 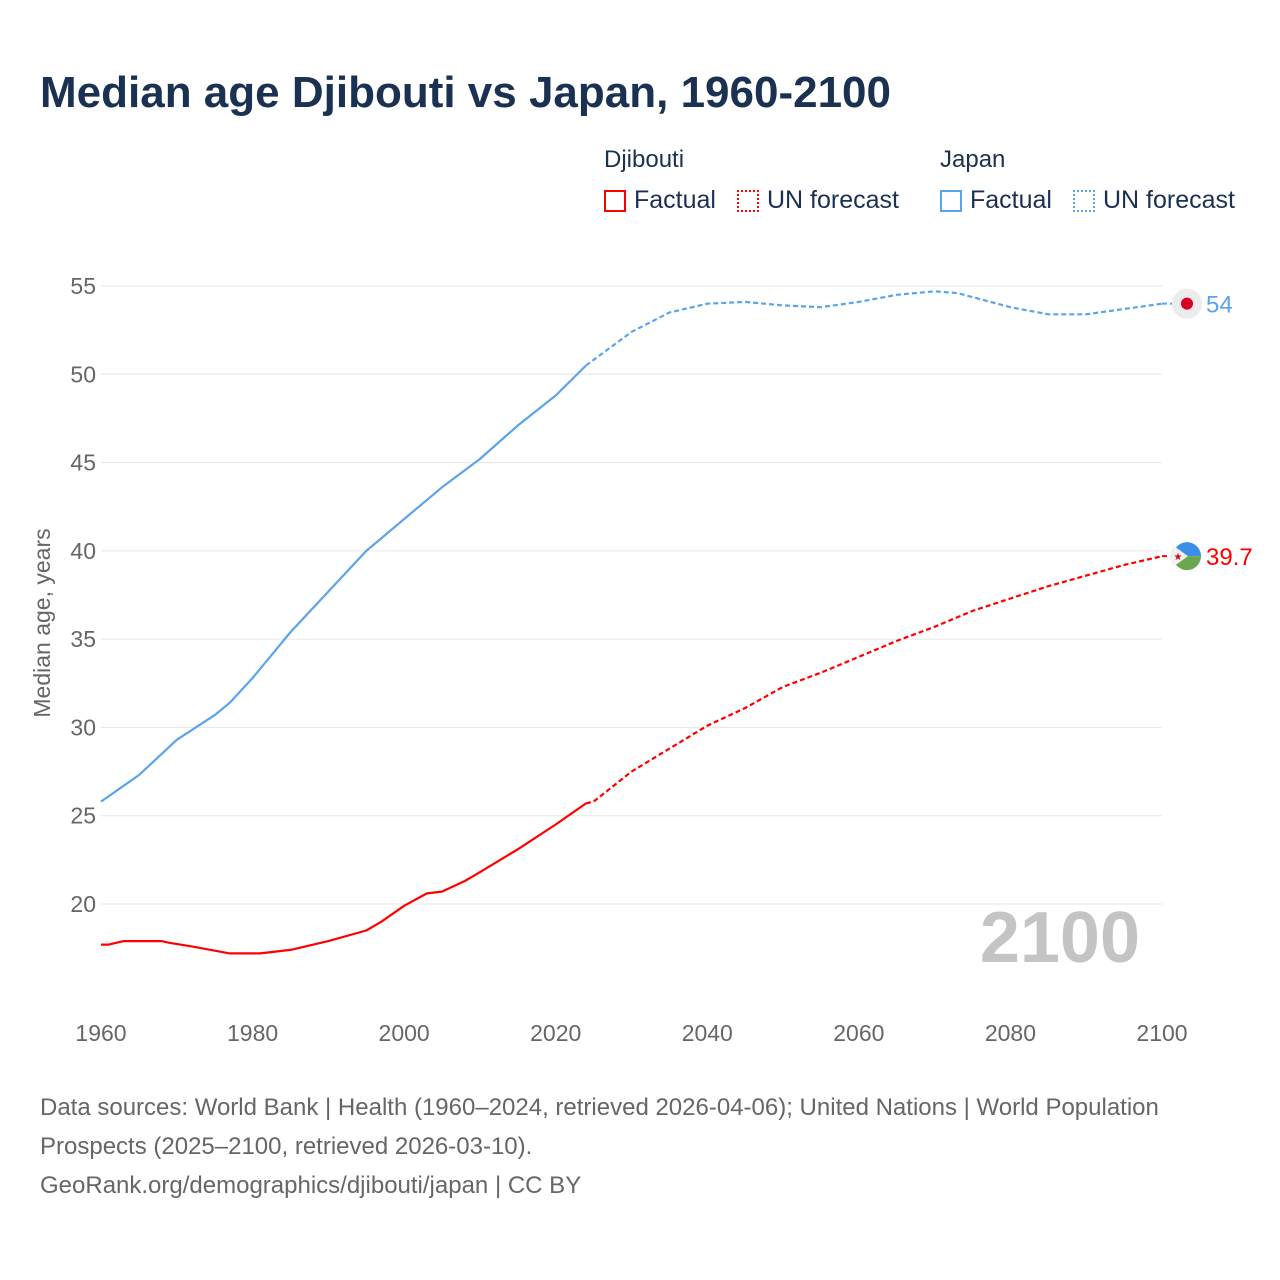 What do you see at coordinates (1219, 305) in the screenshot?
I see `end-label-japan: 54` at bounding box center [1219, 305].